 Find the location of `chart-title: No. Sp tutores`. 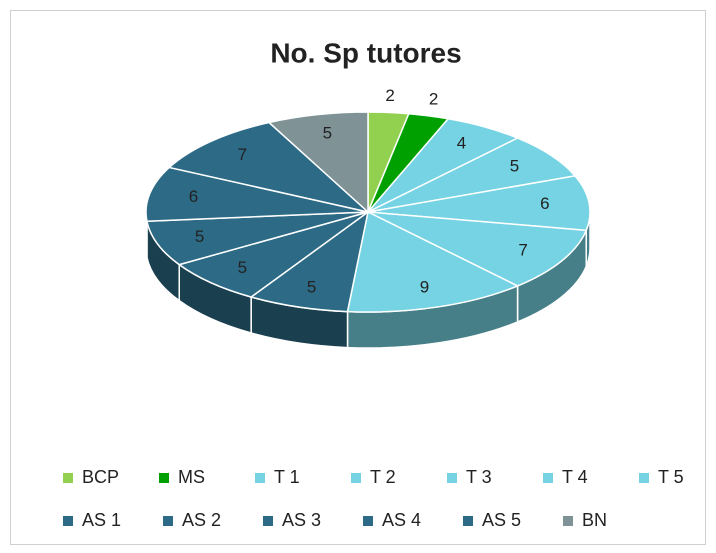

chart-title: No. Sp tutores is located at coordinates (365, 52).